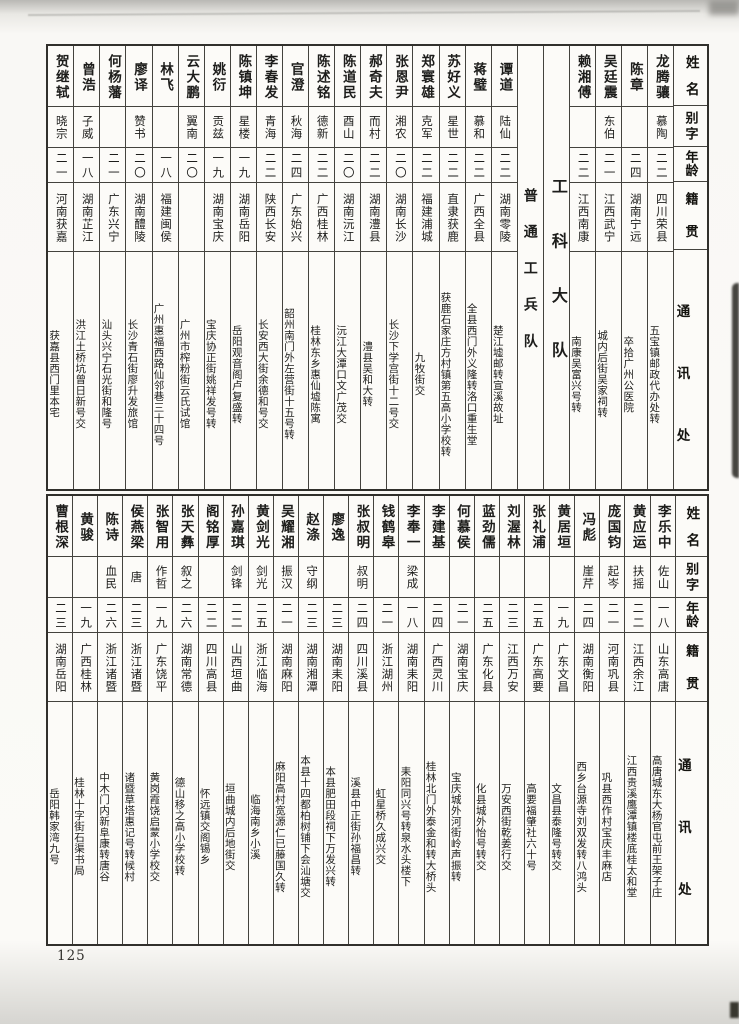 This screenshot has height=1024, width=739. Describe the element at coordinates (295, 217) in the screenshot. I see `native-place-cell: 广东始兴` at that location.